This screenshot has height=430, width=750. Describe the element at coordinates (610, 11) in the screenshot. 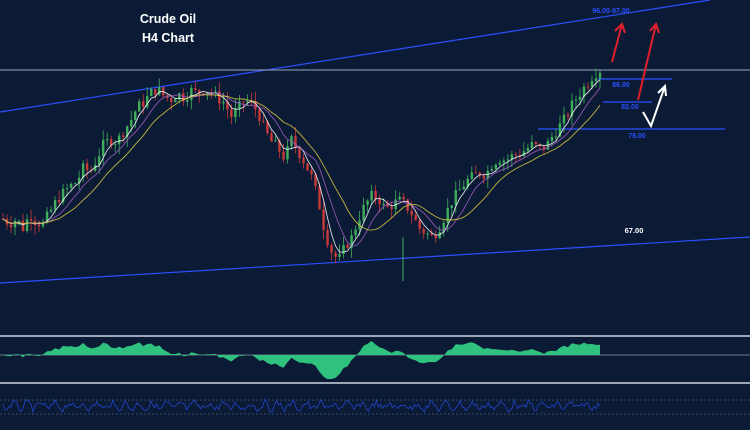

I see `price-label-target-top: 96.00-97.00` at that location.